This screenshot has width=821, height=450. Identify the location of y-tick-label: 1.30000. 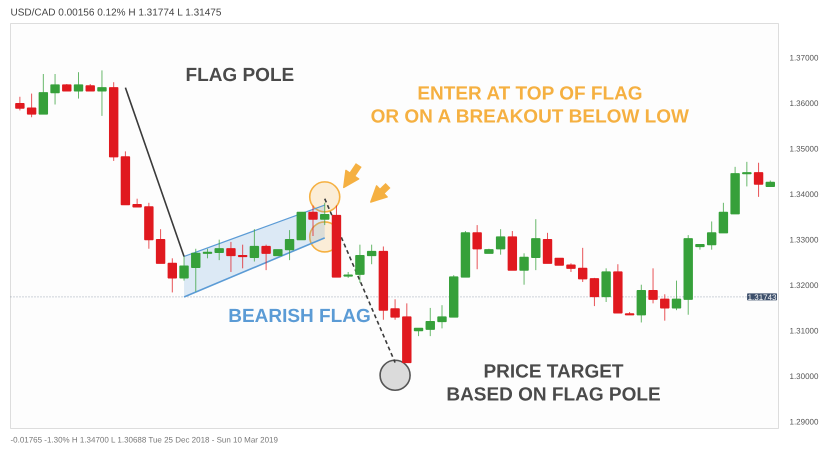
(804, 377).